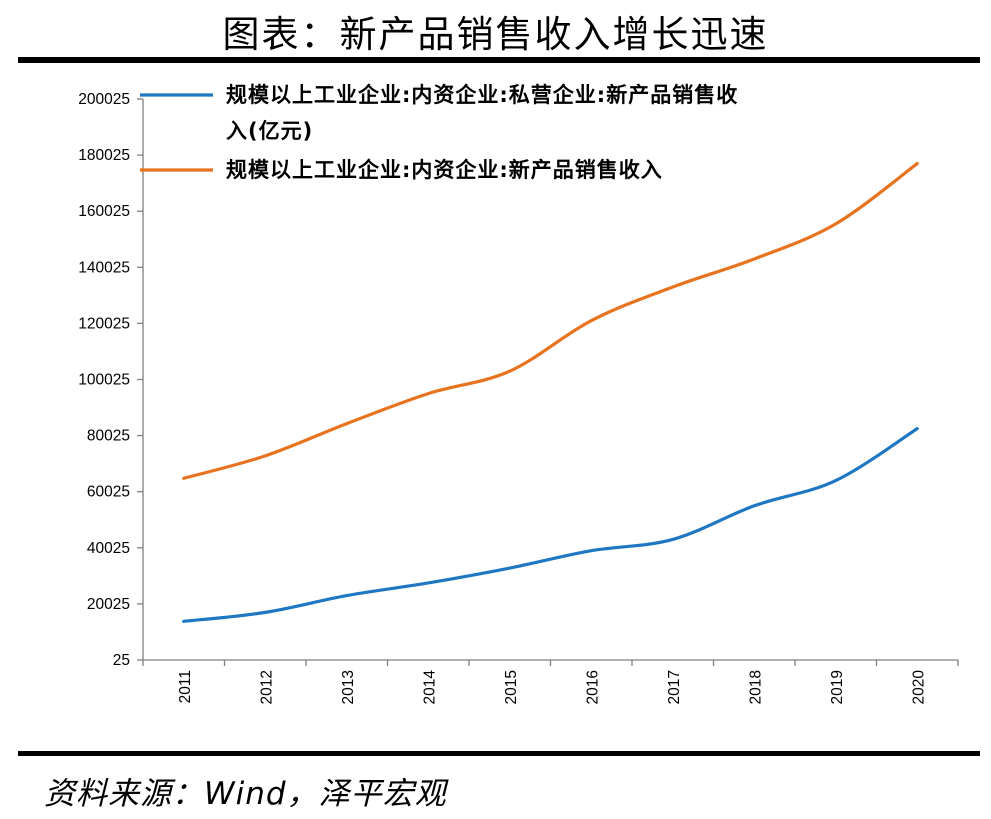  Describe the element at coordinates (104, 155) in the screenshot. I see `y-tick-label: 180025` at that location.